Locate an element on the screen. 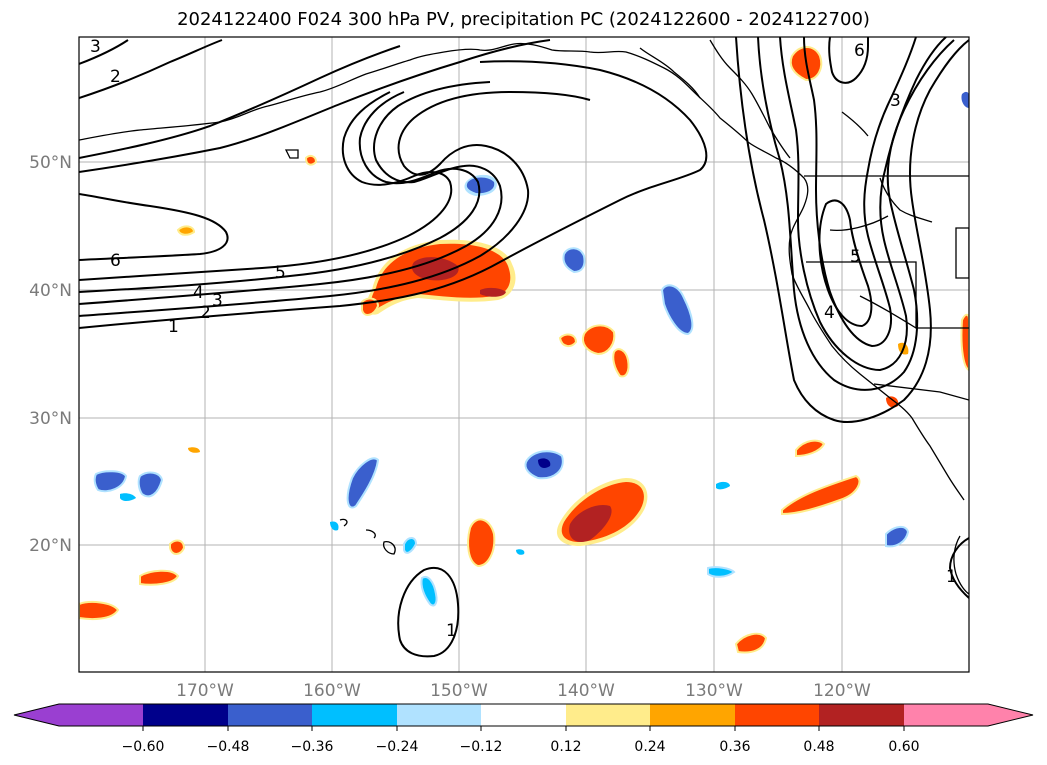  contour-label: 2 is located at coordinates (205, 313).